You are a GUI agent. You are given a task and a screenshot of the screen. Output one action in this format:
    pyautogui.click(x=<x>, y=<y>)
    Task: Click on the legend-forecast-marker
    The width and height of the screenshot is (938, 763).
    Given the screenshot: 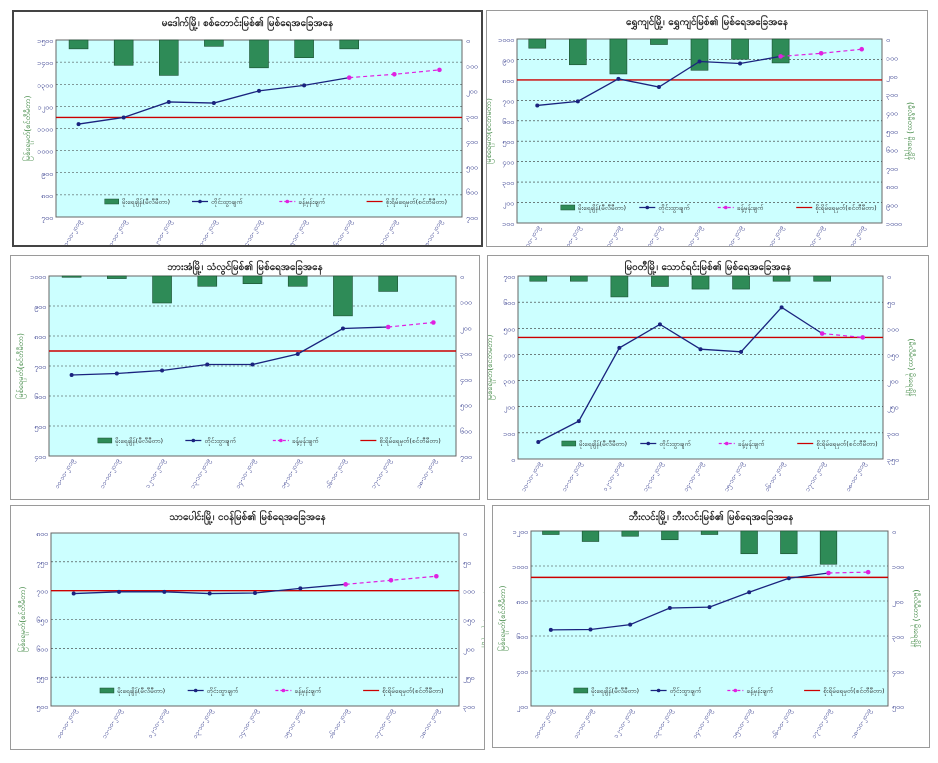 What is the action you would take?
    pyautogui.click(x=735, y=690)
    